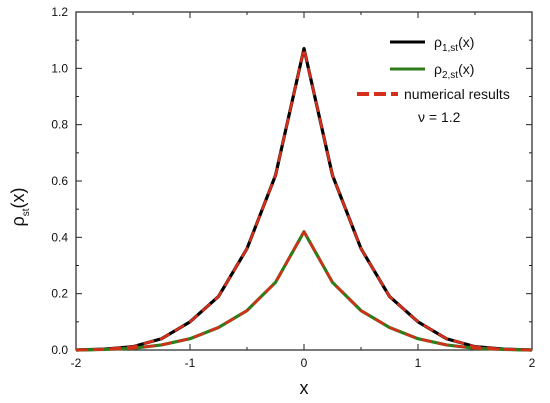  What do you see at coordinates (76, 363) in the screenshot?
I see `x-tick-label: -2` at bounding box center [76, 363].